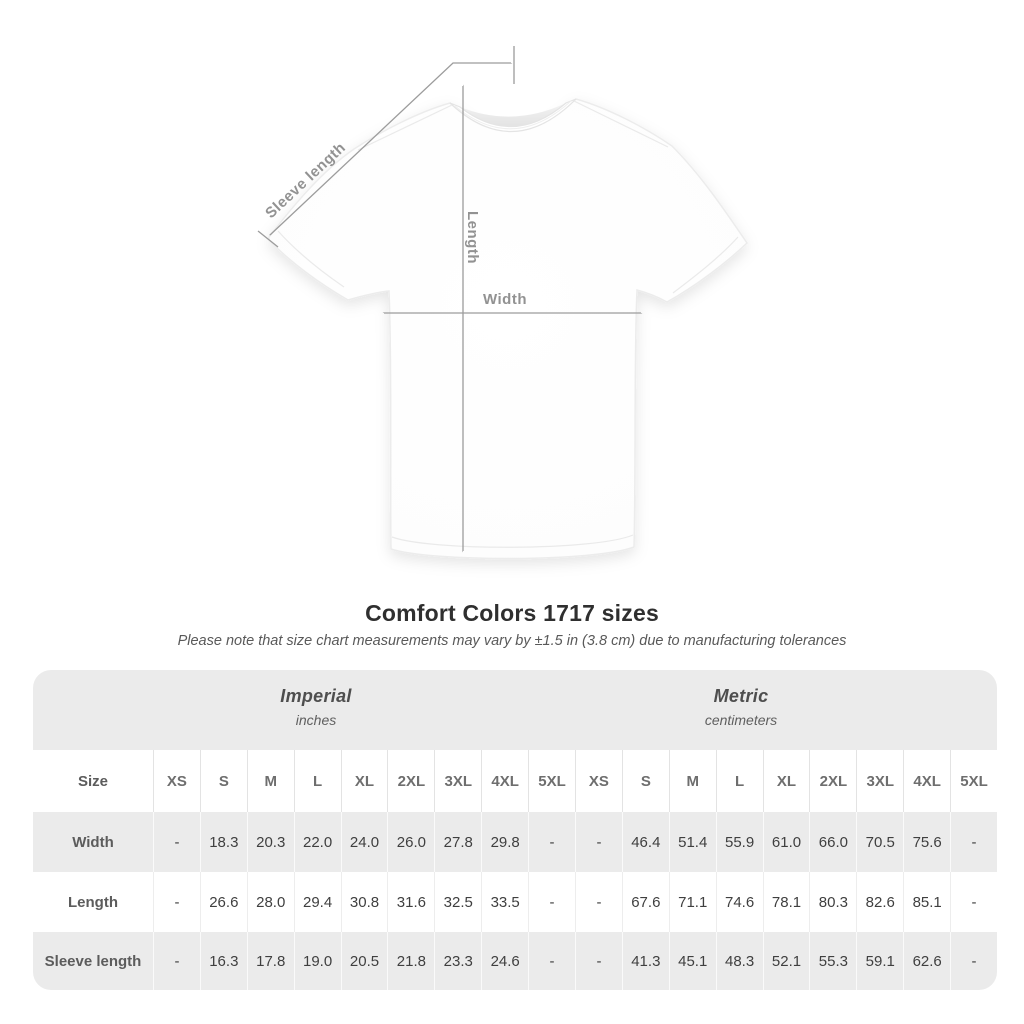 The height and width of the screenshot is (1024, 1024). I want to click on length-s-metric: 67.6, so click(645, 902).